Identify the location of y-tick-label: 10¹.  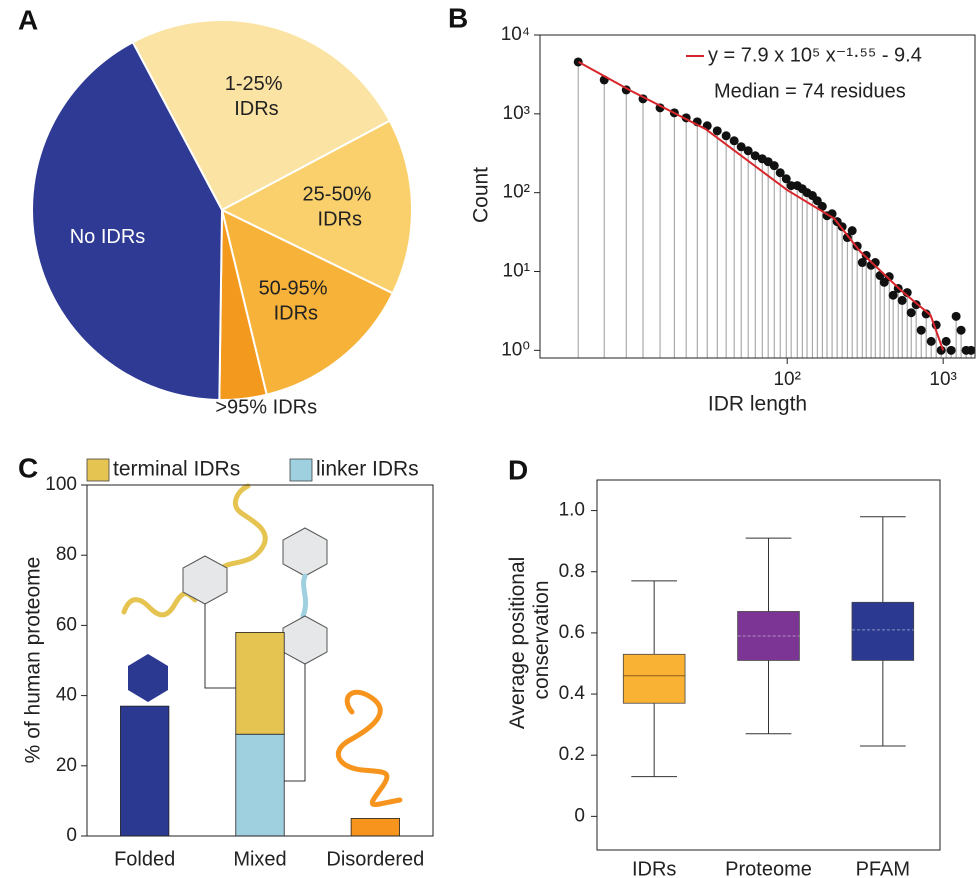
(516, 271).